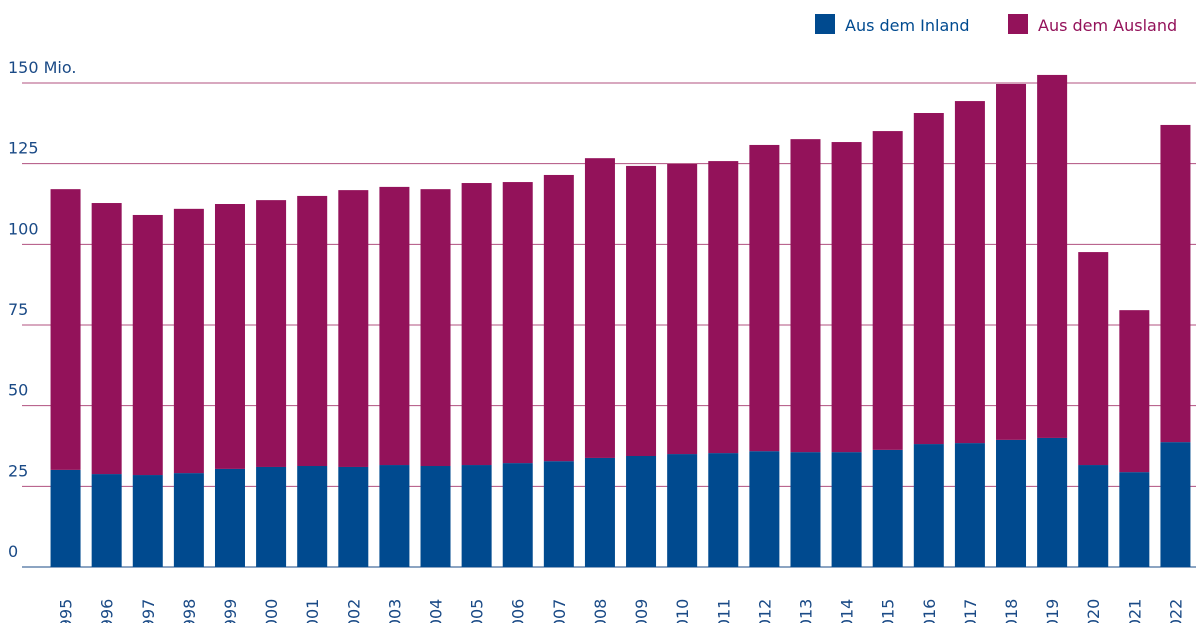 The image size is (1196, 623). What do you see at coordinates (888, 611) in the screenshot?
I see `x-tick-label: 2015` at bounding box center [888, 611].